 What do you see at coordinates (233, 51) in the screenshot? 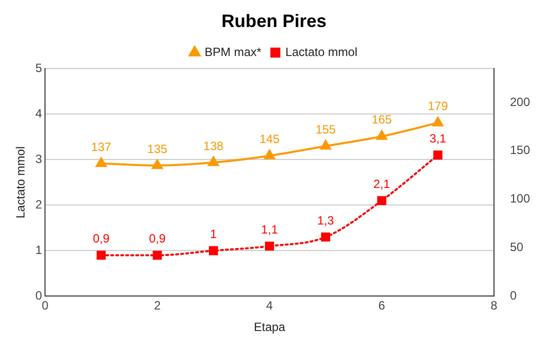
I see `legend-label: BPM max*` at bounding box center [233, 51].